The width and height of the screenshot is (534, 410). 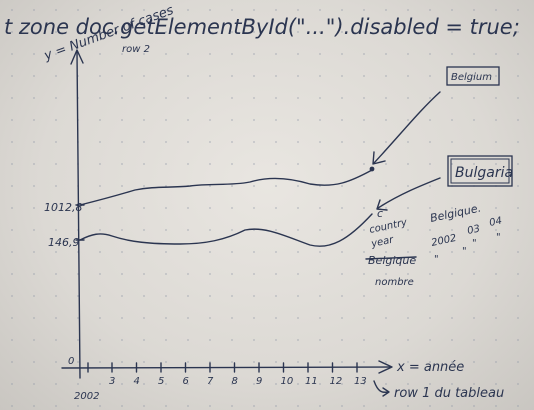 I want to click on x-tick-label: 13, so click(x=360, y=381).